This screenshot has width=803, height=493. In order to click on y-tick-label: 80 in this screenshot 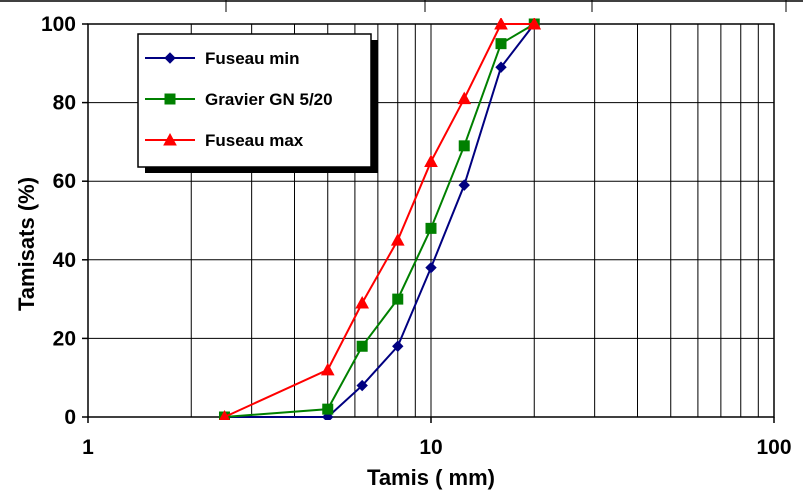, I will do `click(64, 103)`.